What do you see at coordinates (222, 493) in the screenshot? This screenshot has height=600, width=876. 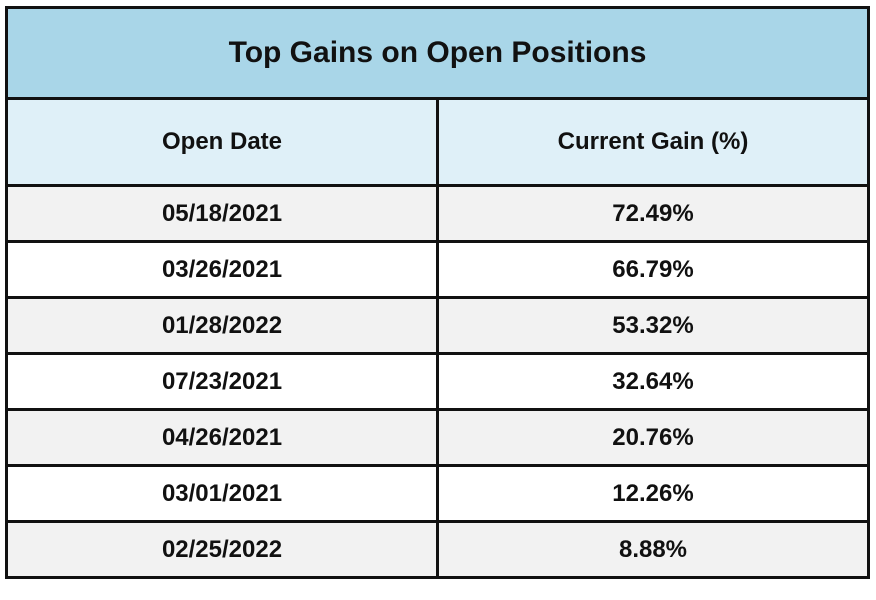 I see `open-date-cell: 03/01/2021` at bounding box center [222, 493].